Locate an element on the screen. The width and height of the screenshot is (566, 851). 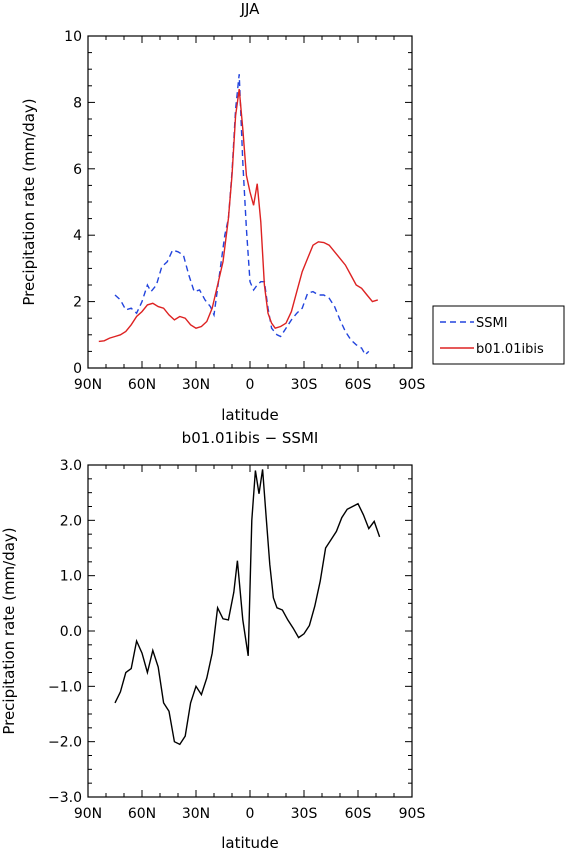
series-line-b01-01ibis is located at coordinates (238, 216).